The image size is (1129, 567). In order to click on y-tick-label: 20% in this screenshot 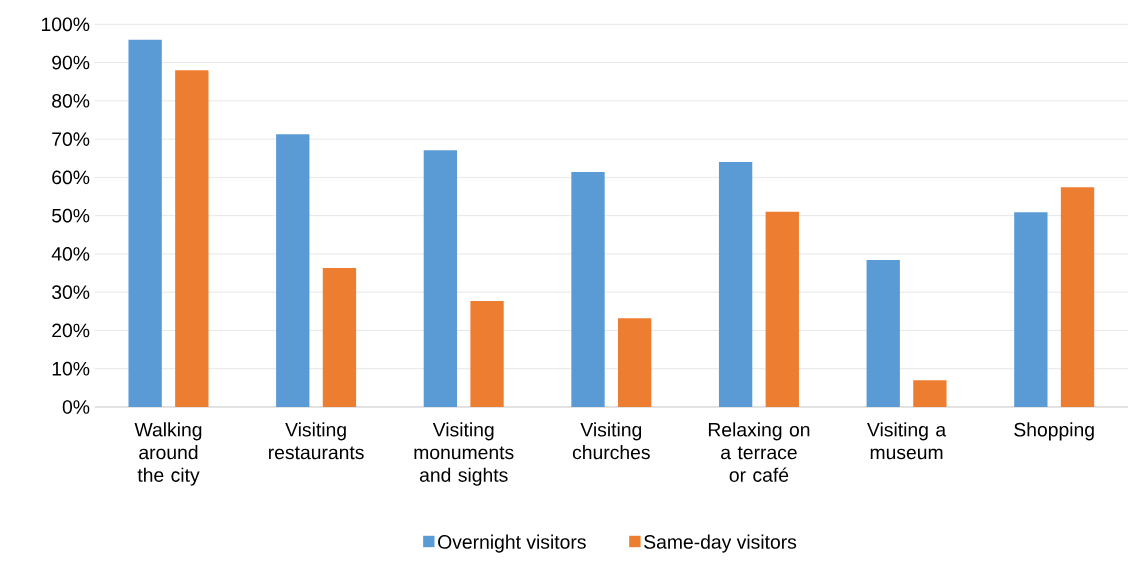, I will do `click(71, 330)`.